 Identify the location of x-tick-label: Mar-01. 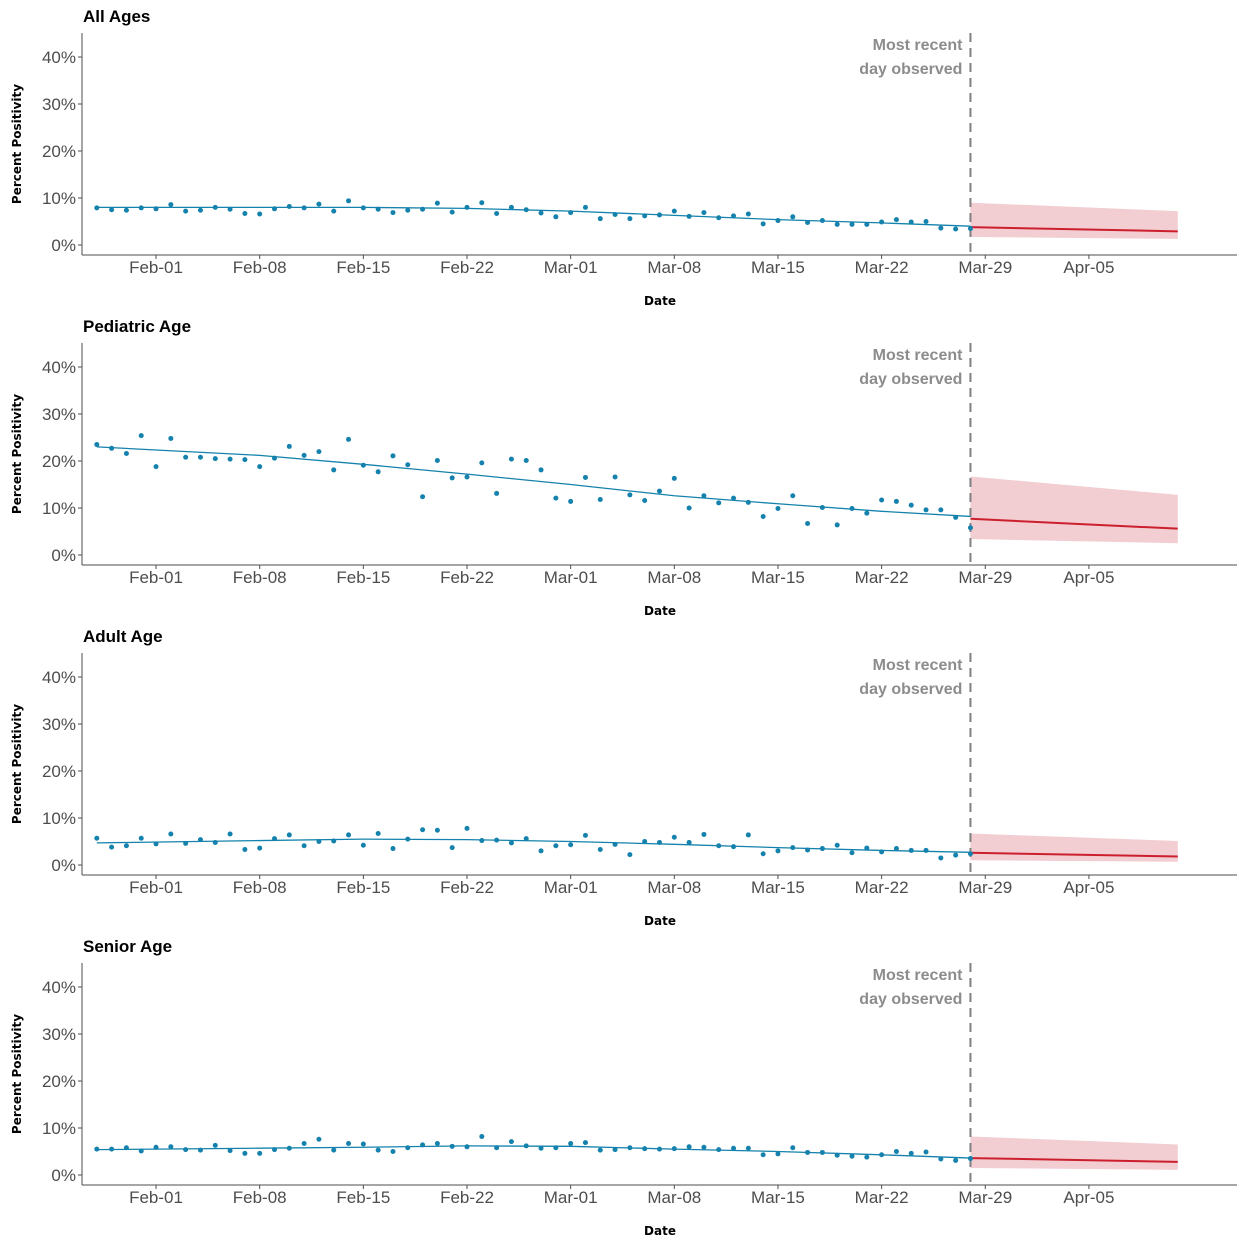
(571, 887).